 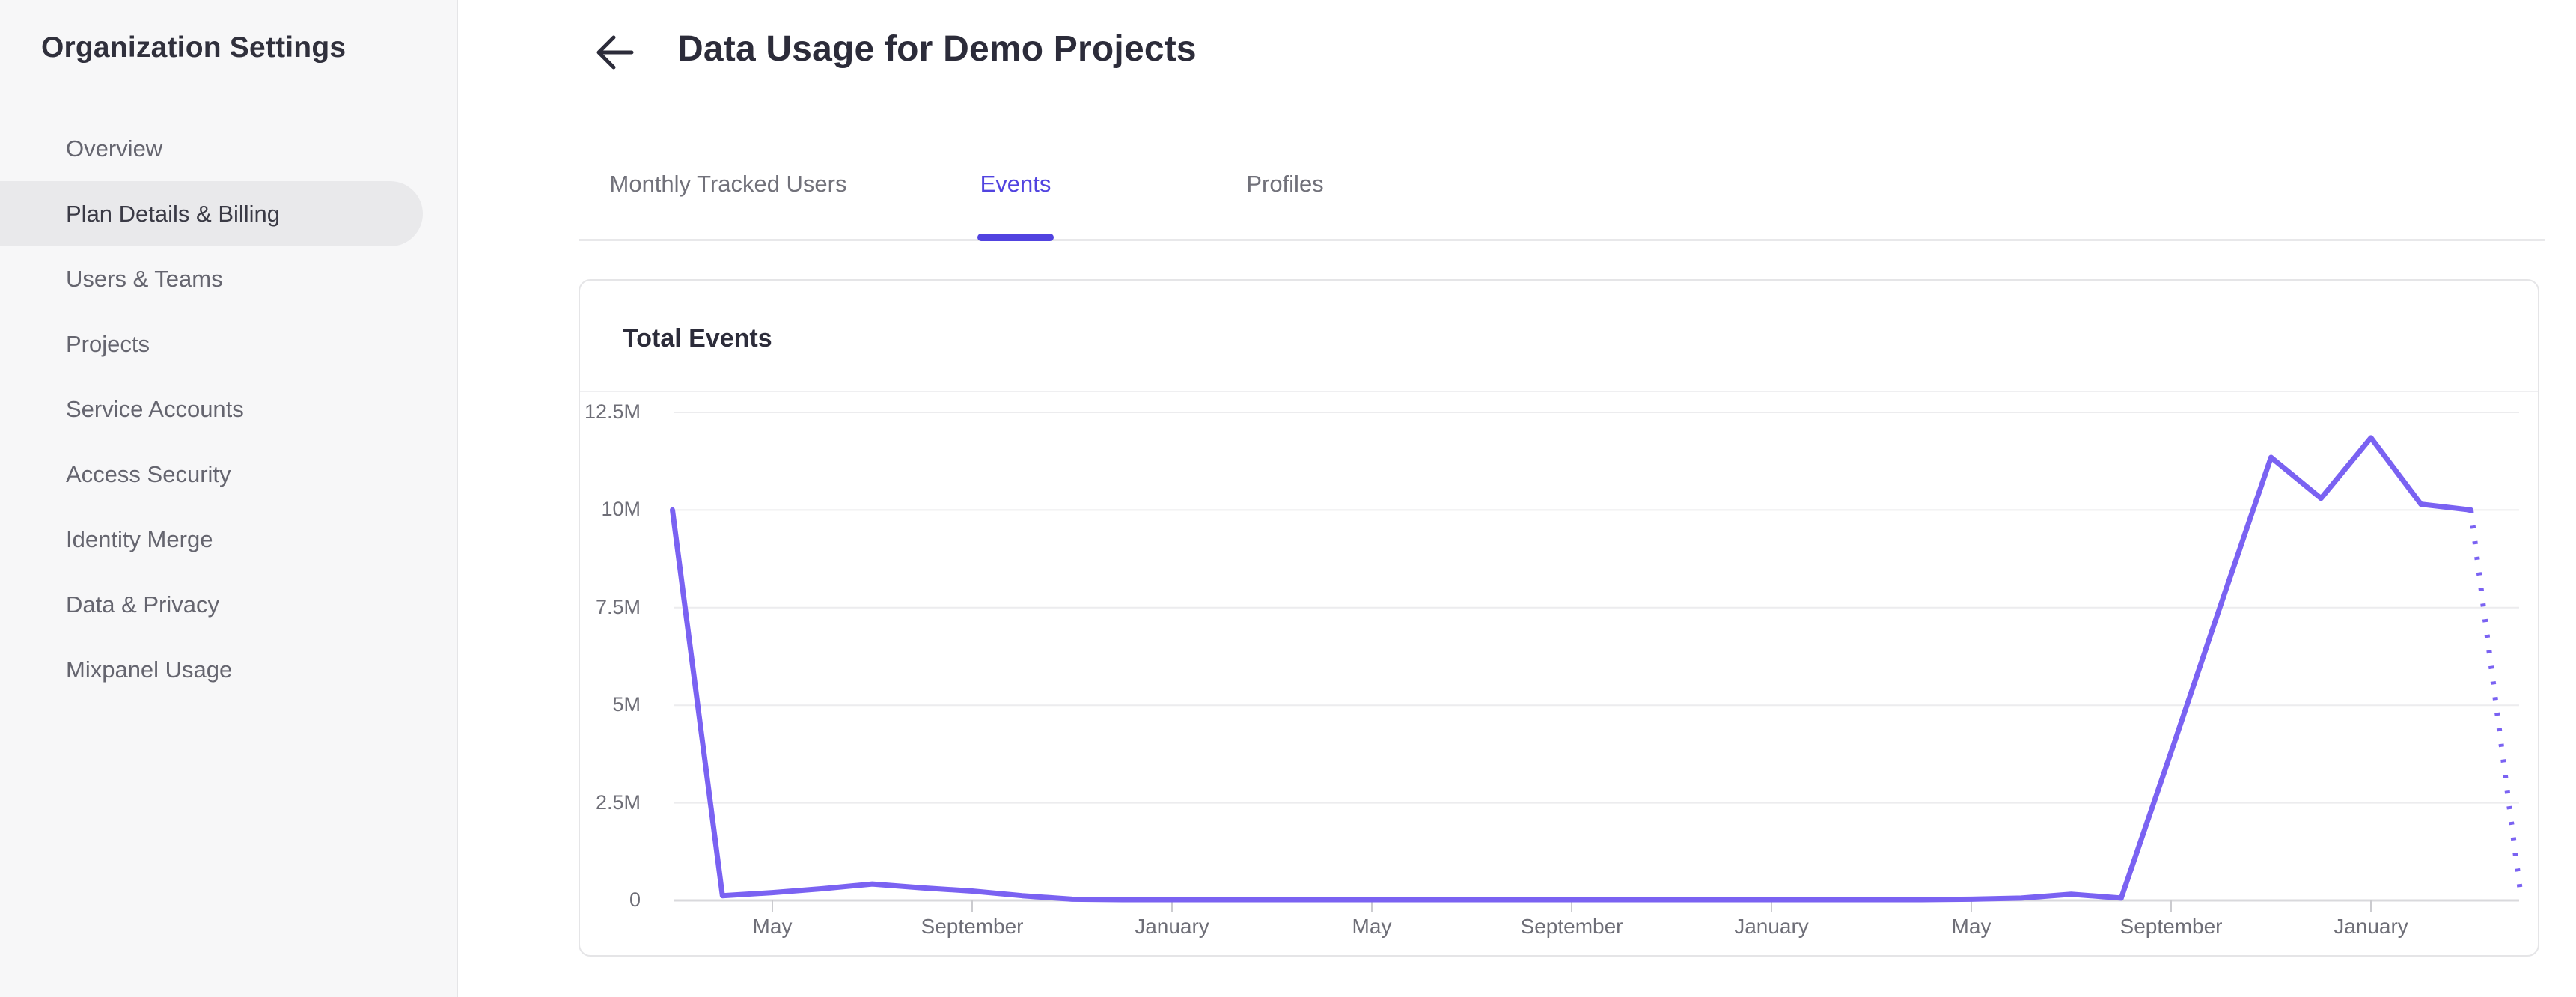 I want to click on sidebar-item-mixpanel-usage: Mixpanel Usage, so click(x=149, y=669).